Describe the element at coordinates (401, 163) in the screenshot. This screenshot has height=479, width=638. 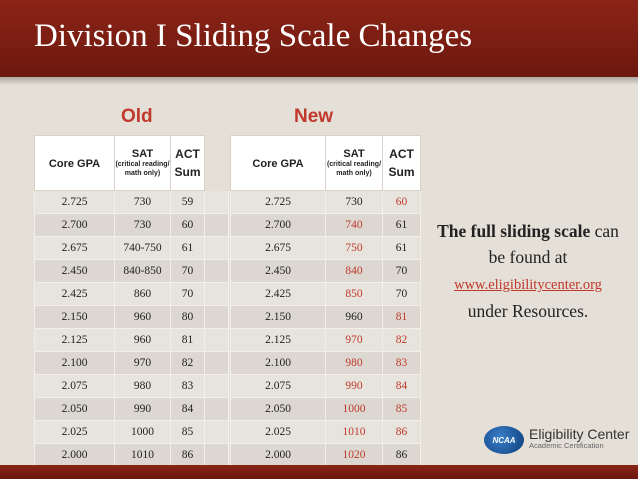
I see `new-act-header: ACT Sum` at that location.